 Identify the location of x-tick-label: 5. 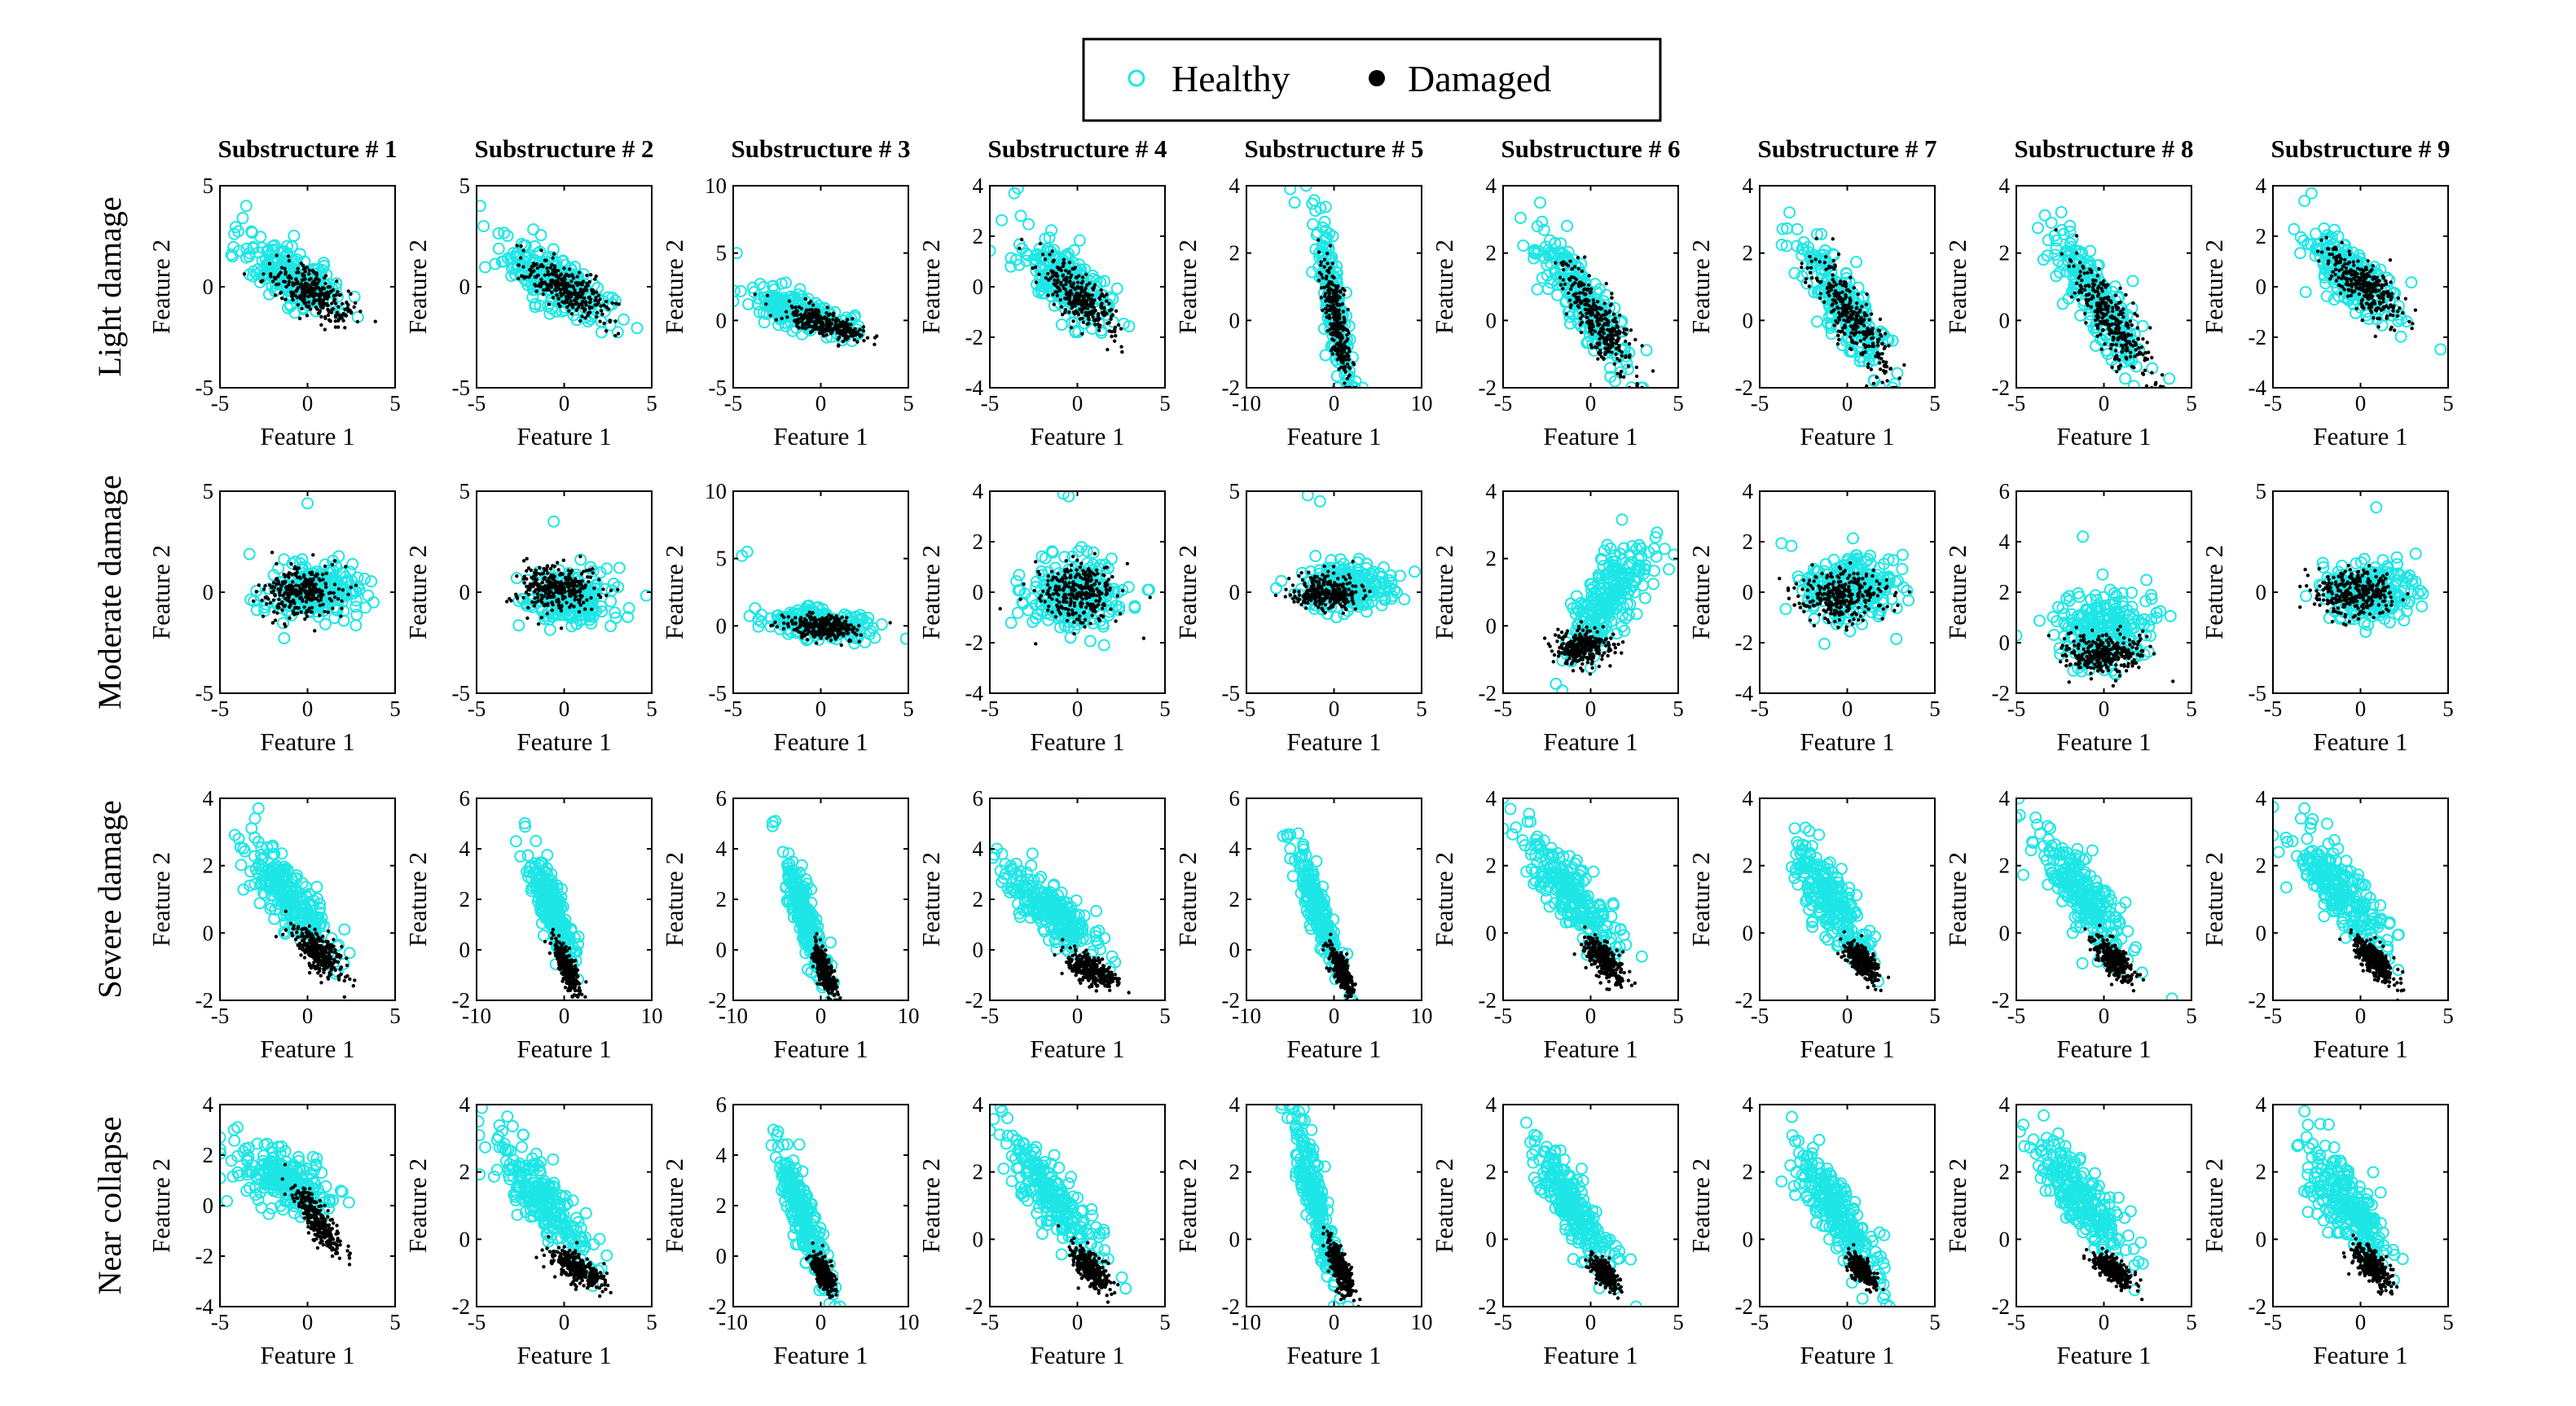
(651, 403).